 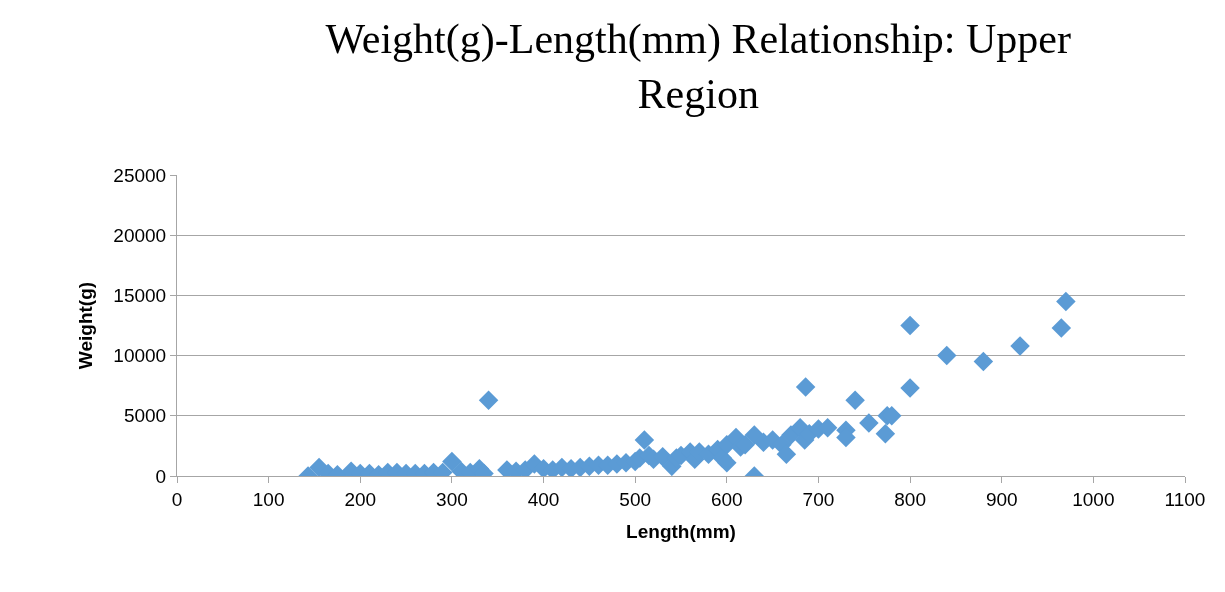 What do you see at coordinates (140, 235) in the screenshot?
I see `y-tick-label: 20000` at bounding box center [140, 235].